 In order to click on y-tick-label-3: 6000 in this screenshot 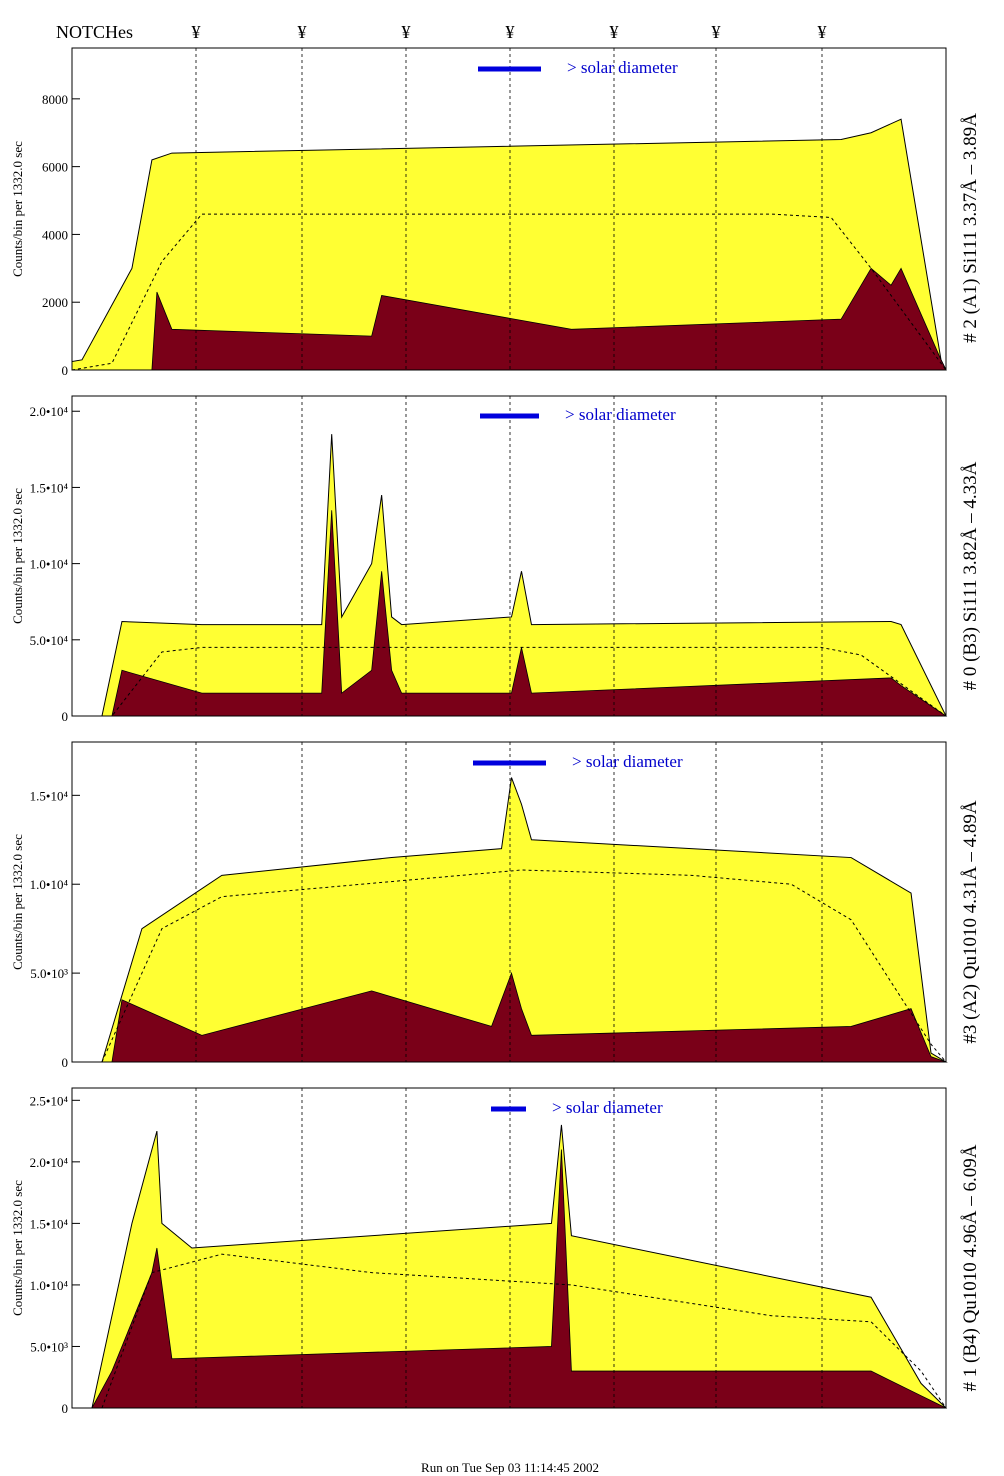, I will do `click(55, 167)`.